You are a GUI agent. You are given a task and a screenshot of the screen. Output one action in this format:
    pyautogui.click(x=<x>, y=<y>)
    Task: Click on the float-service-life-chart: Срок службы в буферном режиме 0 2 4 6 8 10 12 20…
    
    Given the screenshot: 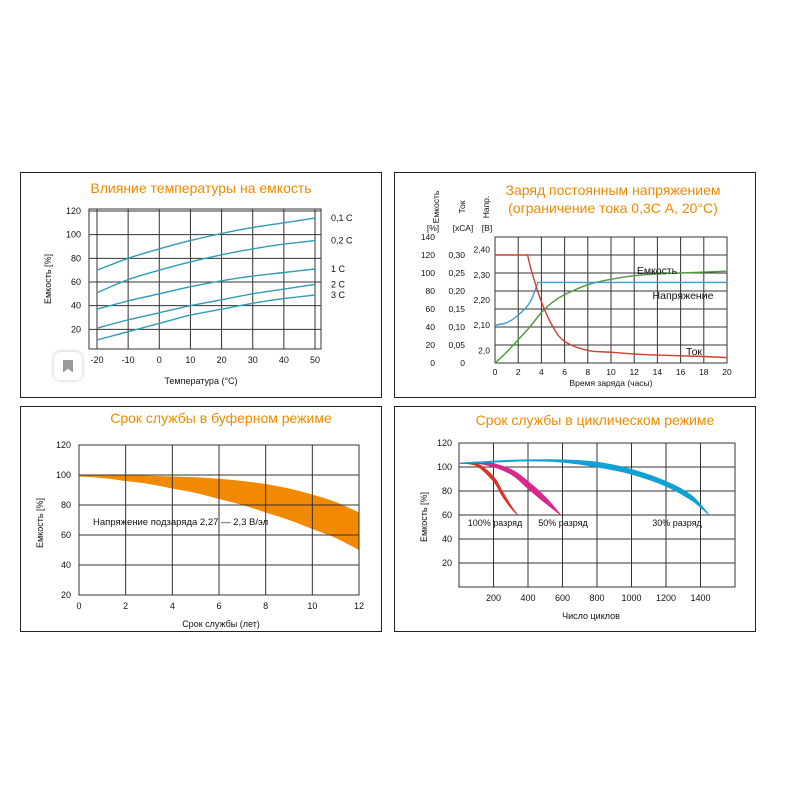 What is the action you would take?
    pyautogui.click(x=199, y=519)
    